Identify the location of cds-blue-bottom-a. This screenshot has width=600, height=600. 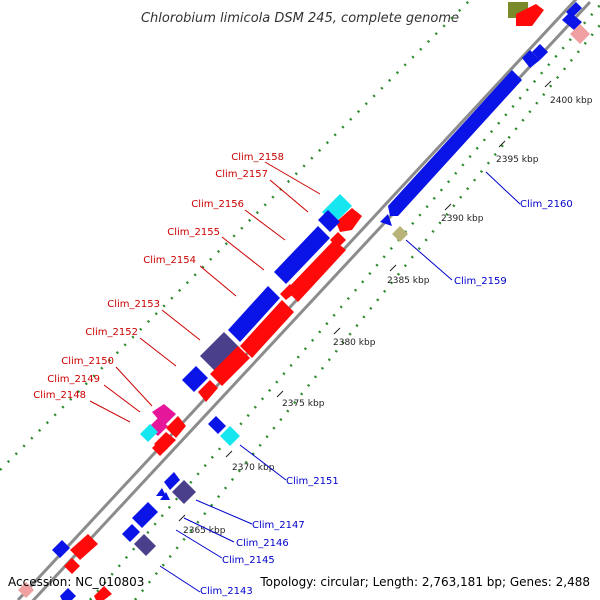
(61, 549).